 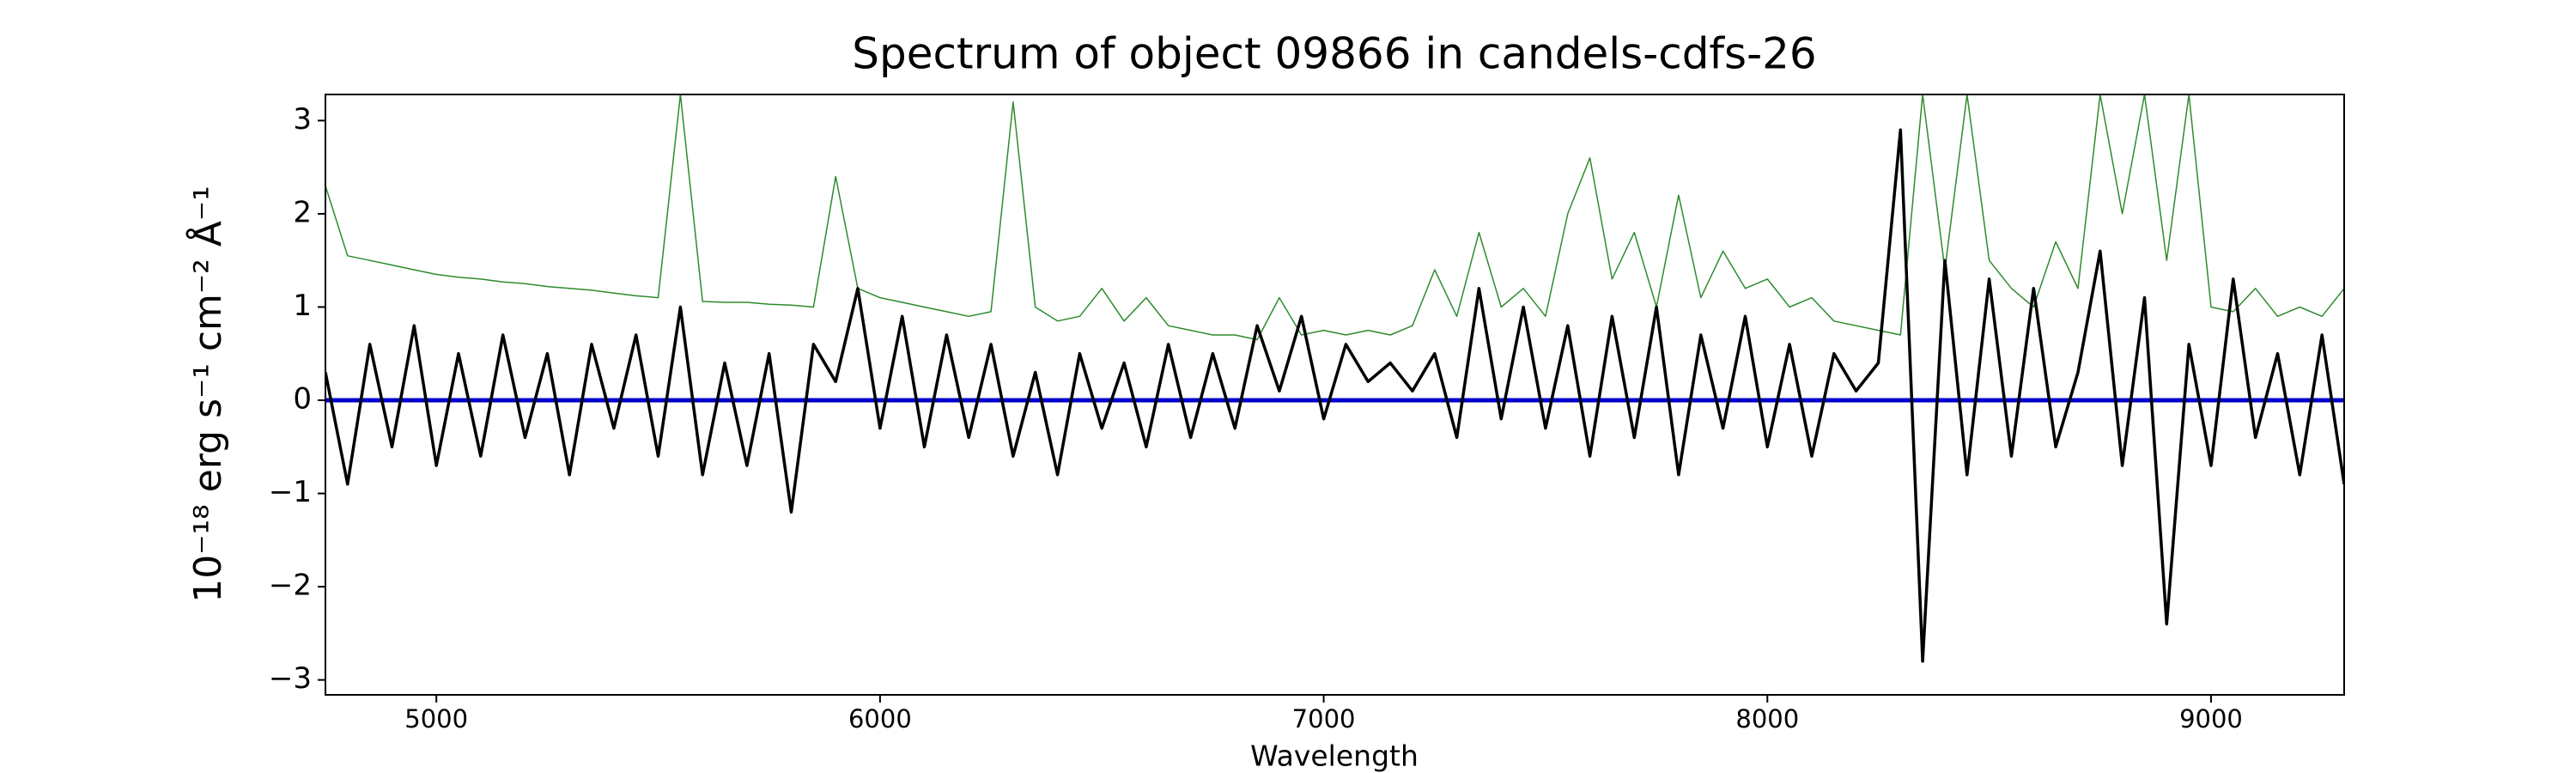 What do you see at coordinates (302, 212) in the screenshot?
I see `y-tick-label: 2` at bounding box center [302, 212].